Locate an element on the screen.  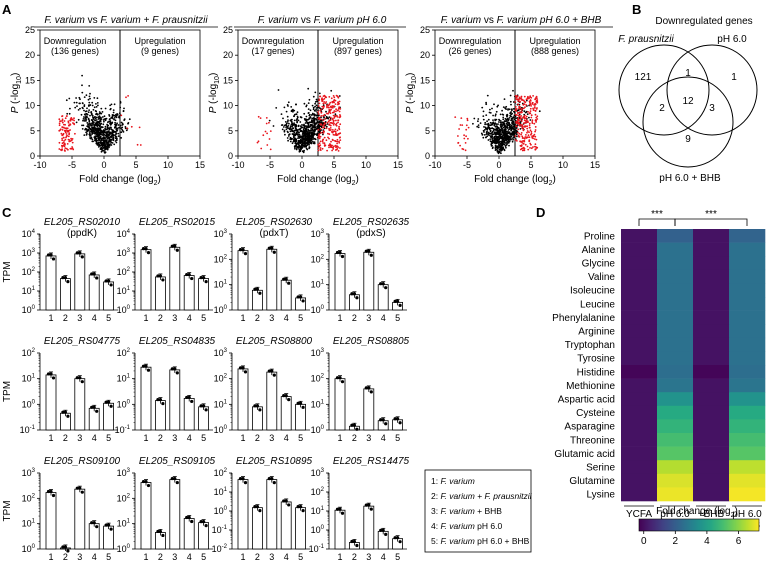
y-tick-label: 25 is located at coordinates (30, 30).